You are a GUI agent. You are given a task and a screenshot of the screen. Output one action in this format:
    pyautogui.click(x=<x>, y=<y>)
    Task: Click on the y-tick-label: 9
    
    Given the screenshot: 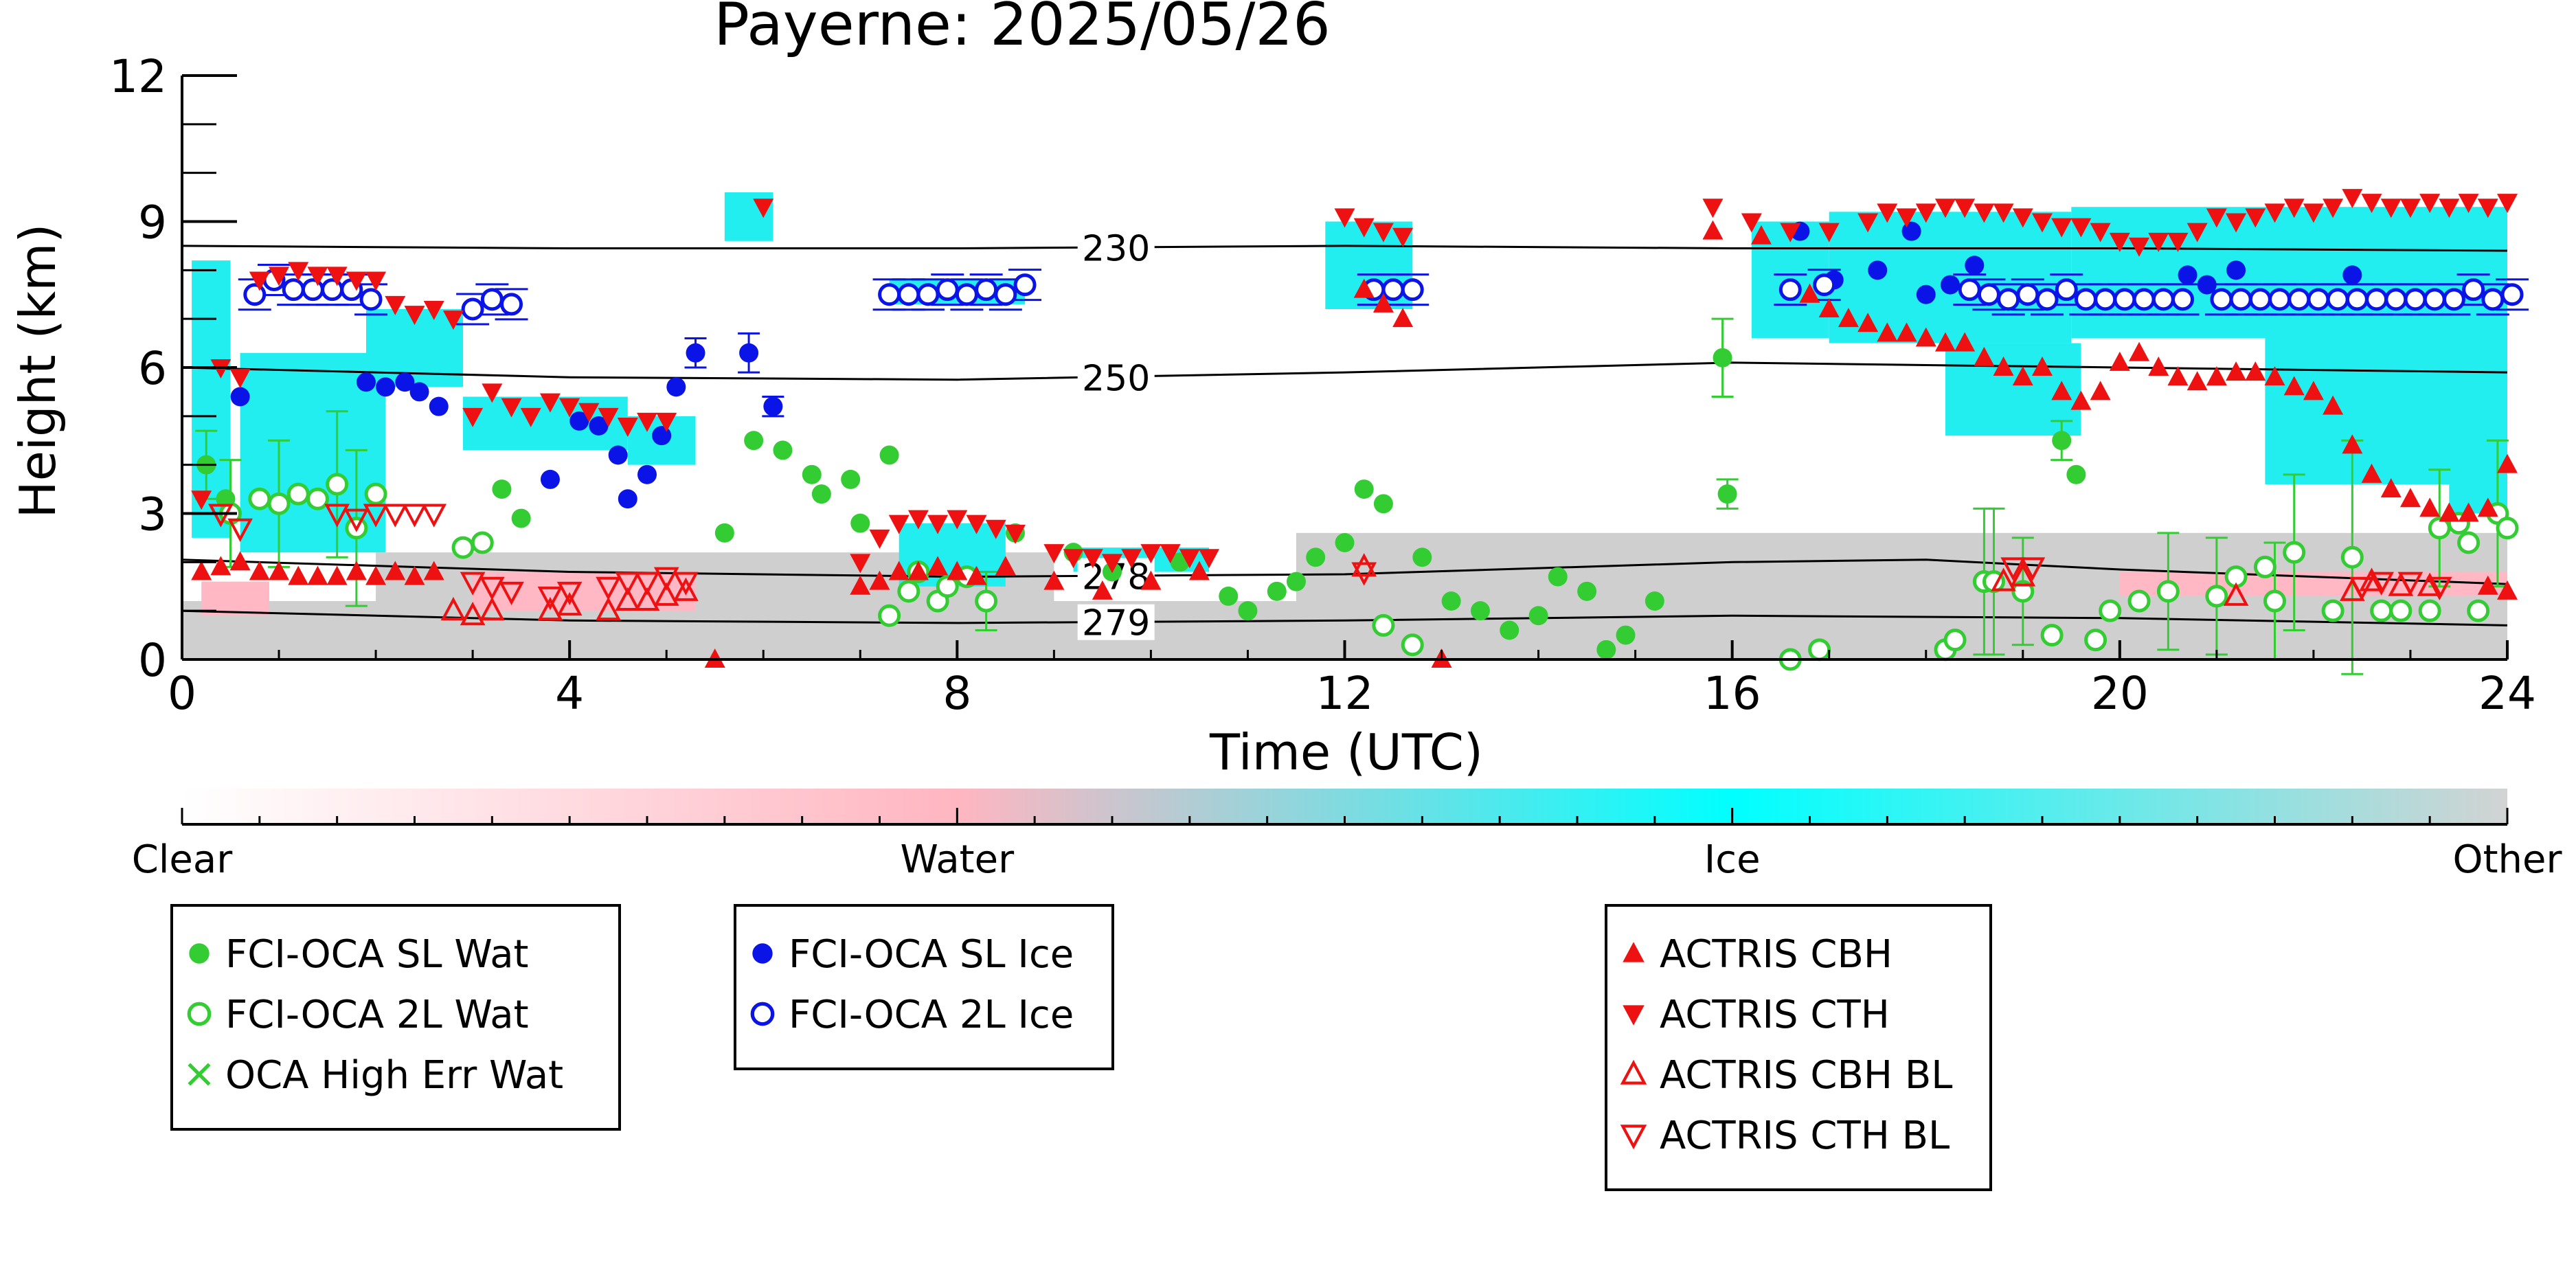 What is the action you would take?
    pyautogui.click(x=152, y=222)
    